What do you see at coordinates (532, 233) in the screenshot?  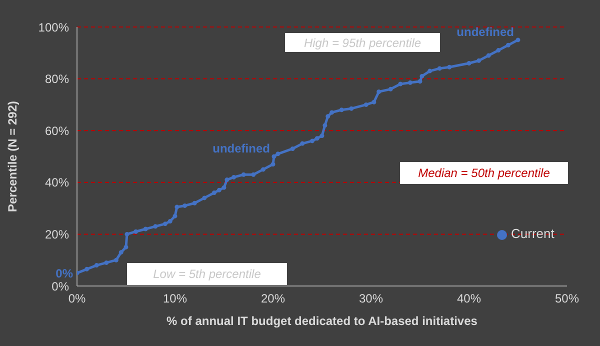 I see `legend-label: Current` at bounding box center [532, 233].